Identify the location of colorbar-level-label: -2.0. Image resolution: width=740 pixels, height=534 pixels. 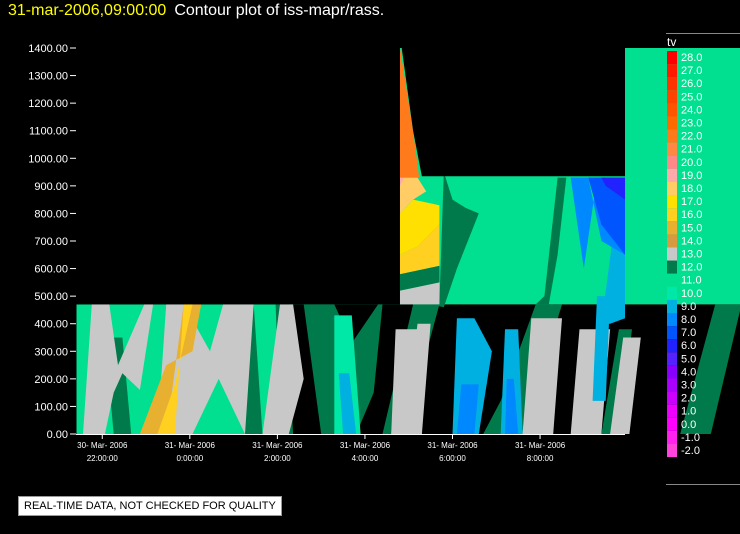
(690, 451).